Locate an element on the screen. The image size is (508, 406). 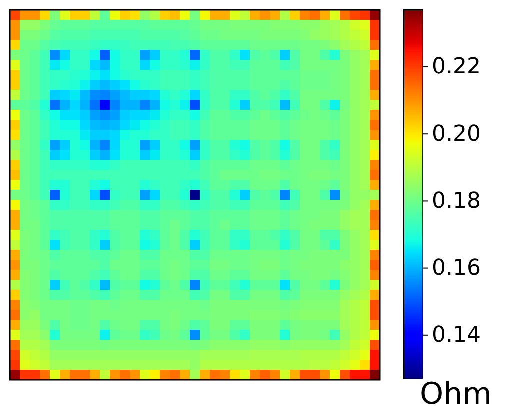
color-bar-title: Ohm is located at coordinates (456, 391).